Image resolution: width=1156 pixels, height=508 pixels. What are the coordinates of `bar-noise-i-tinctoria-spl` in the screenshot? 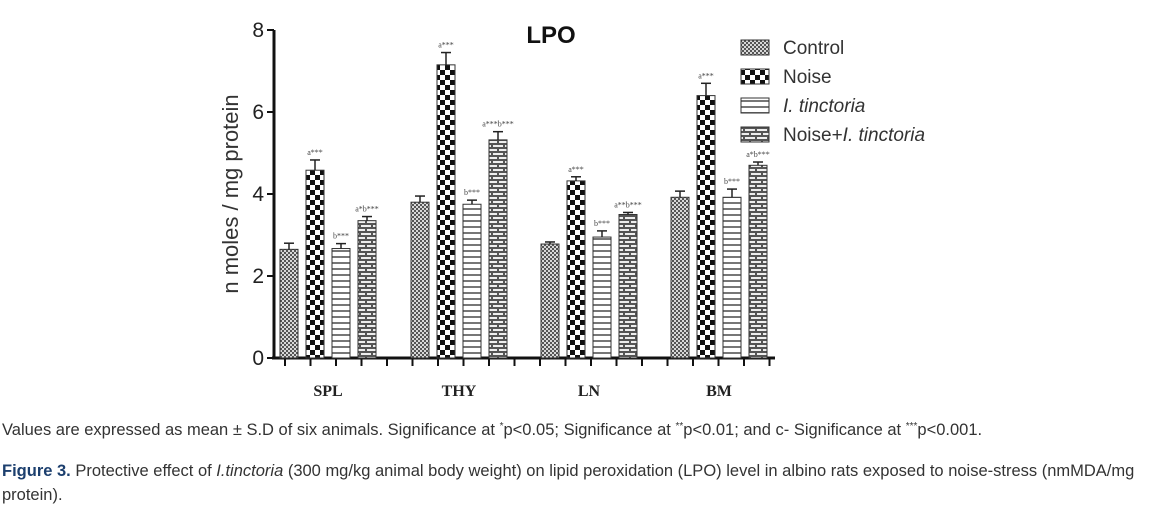 It's located at (367, 289).